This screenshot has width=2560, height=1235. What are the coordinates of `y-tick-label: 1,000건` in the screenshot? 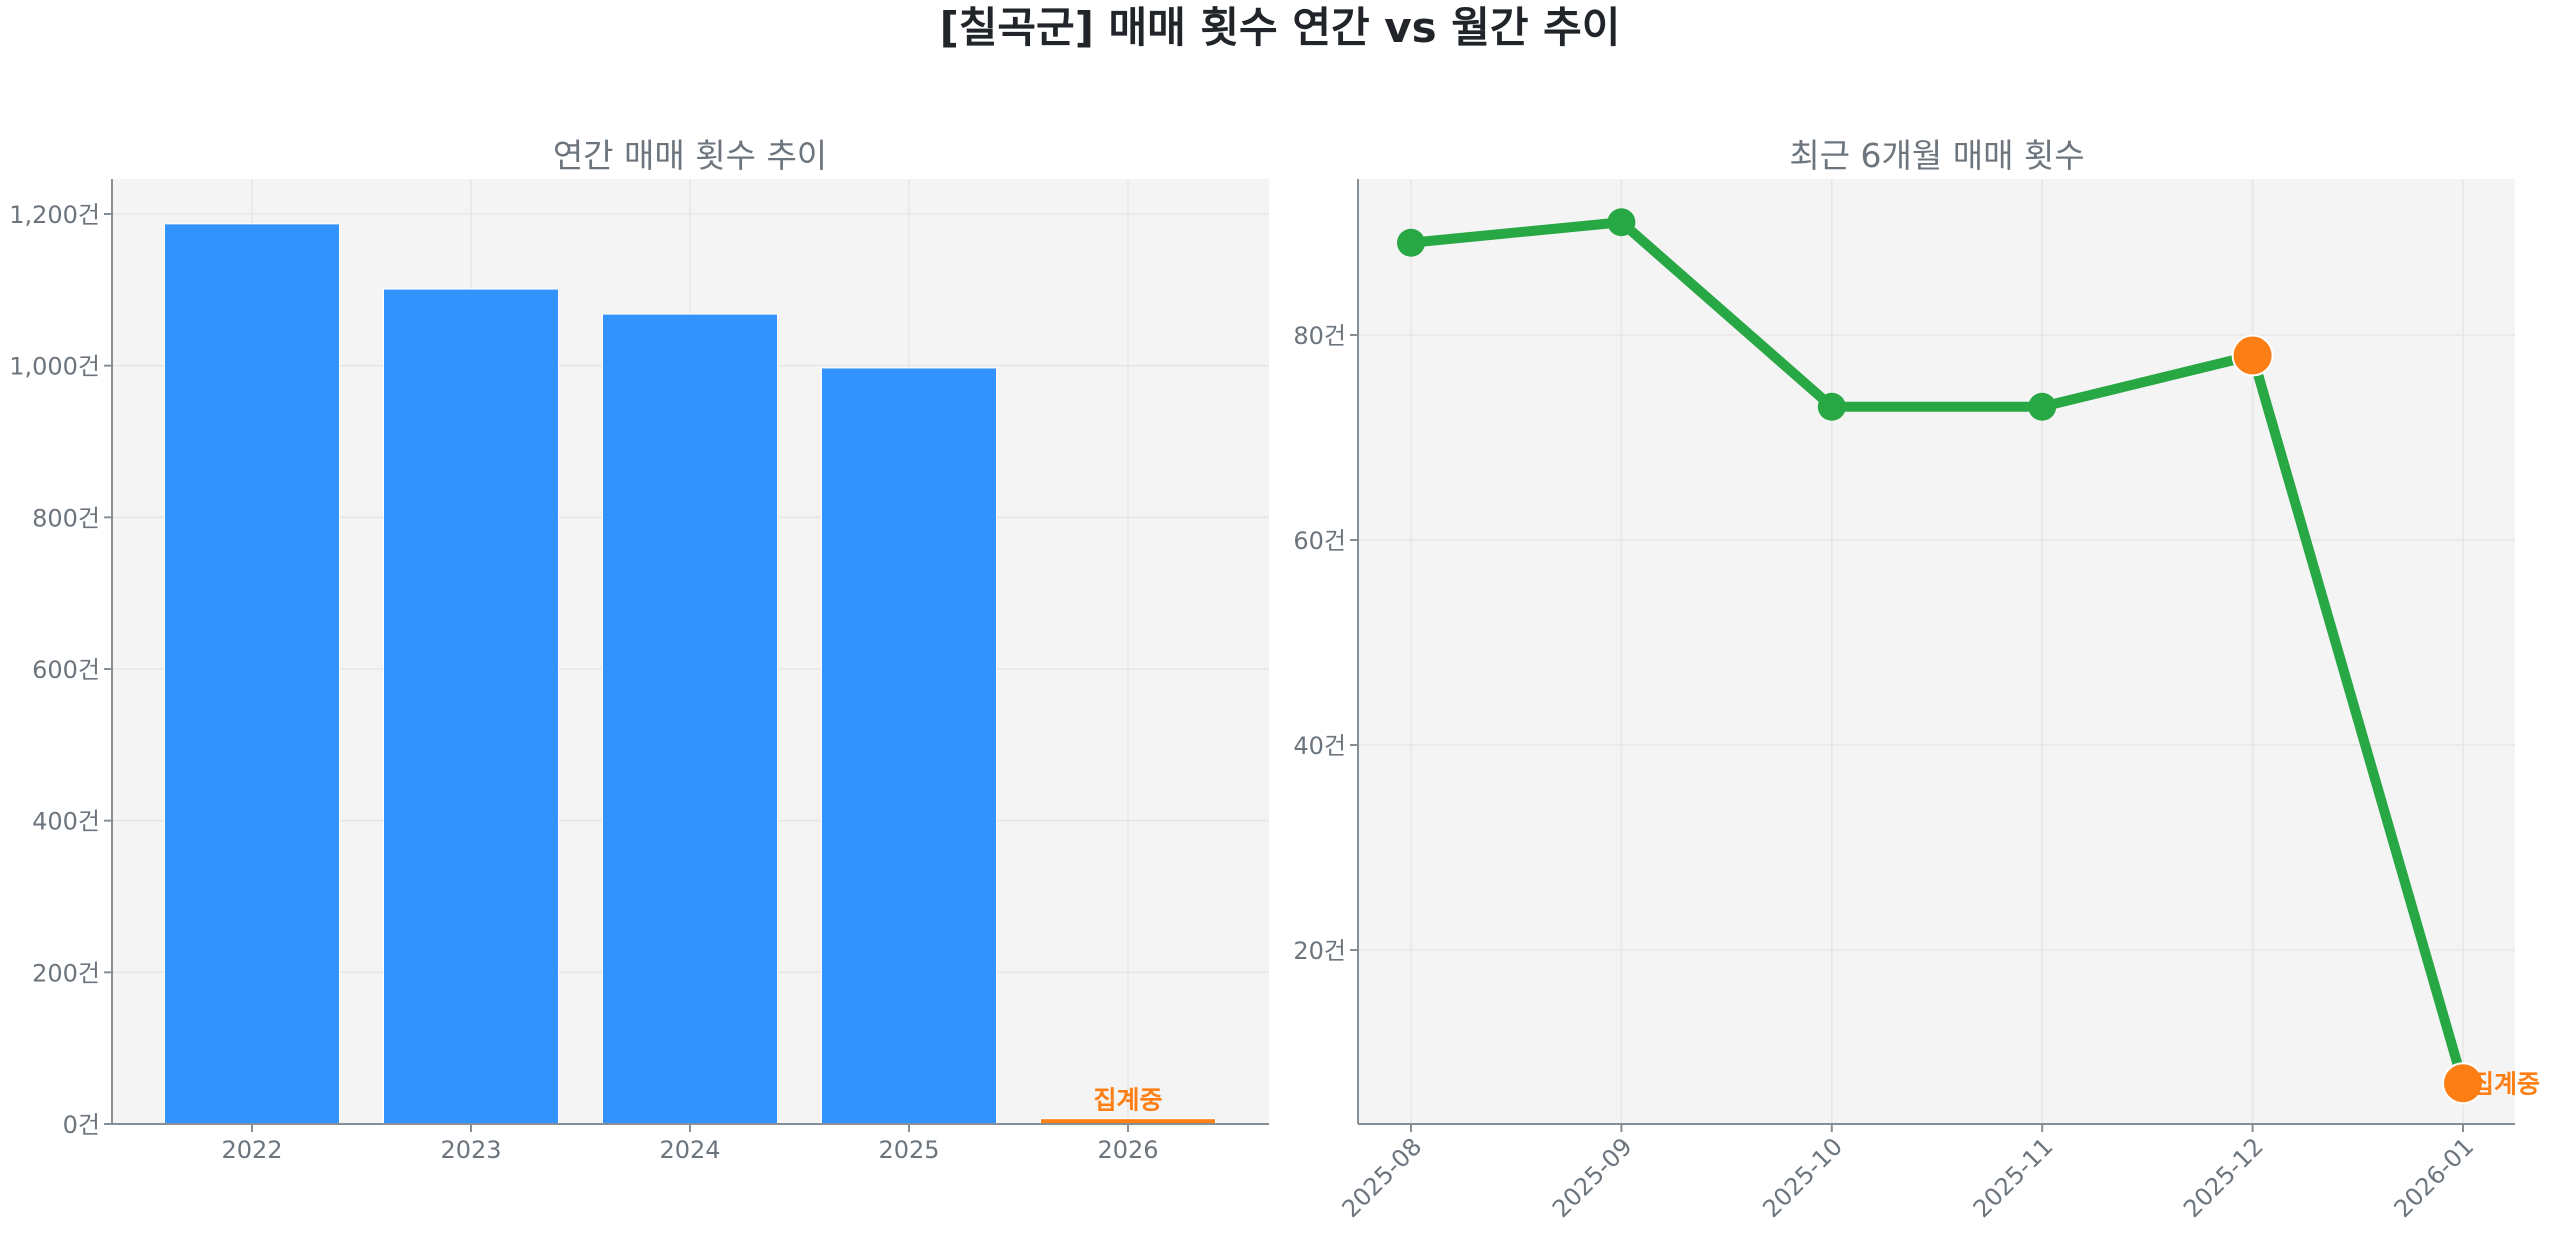 It's located at (54, 367).